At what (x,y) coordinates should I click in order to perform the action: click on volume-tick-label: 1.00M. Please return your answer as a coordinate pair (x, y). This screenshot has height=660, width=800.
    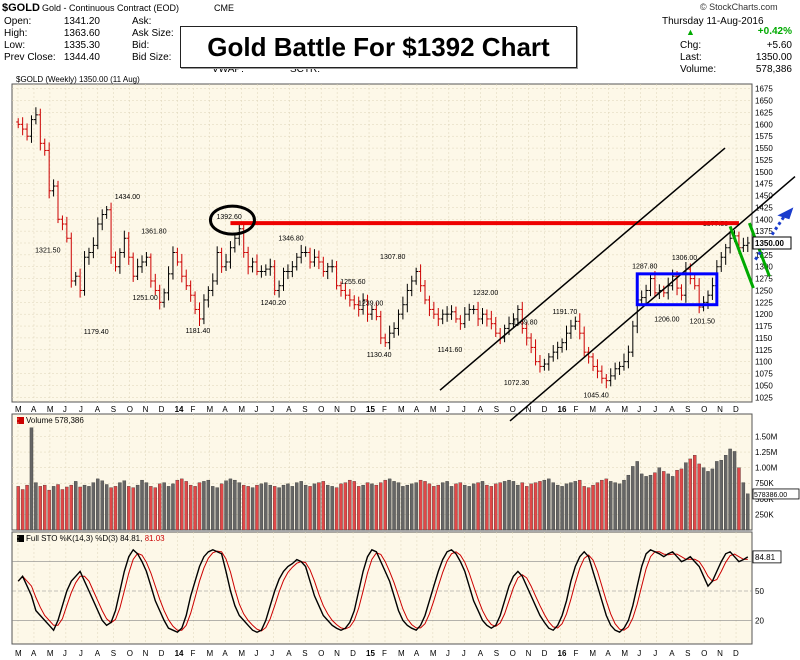
    Looking at the image, I should click on (766, 468).